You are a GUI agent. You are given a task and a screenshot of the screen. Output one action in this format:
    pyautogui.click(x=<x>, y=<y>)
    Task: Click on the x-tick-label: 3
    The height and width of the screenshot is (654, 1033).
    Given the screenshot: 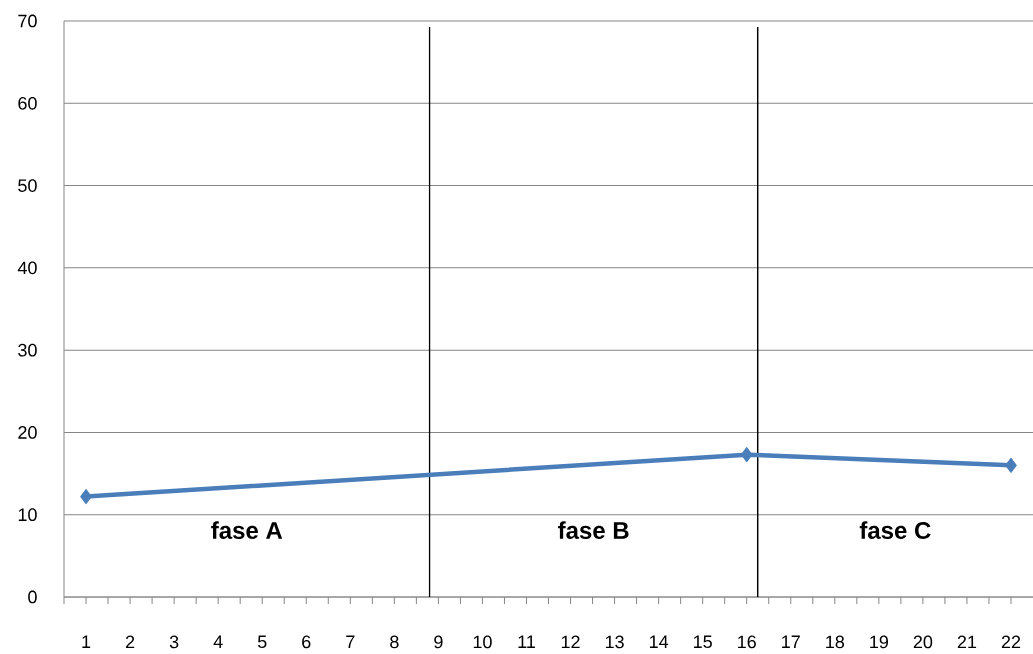 What is the action you would take?
    pyautogui.click(x=174, y=642)
    